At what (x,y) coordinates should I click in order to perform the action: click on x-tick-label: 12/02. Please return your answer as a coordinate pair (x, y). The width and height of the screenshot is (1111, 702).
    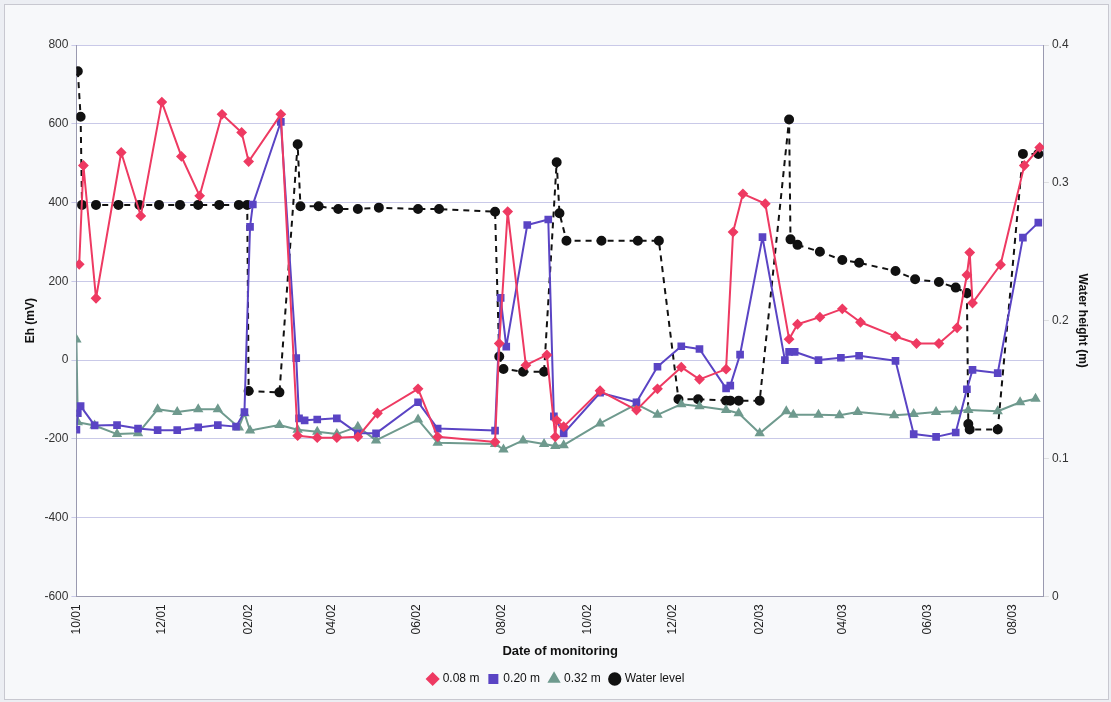
    Looking at the image, I should click on (672, 619).